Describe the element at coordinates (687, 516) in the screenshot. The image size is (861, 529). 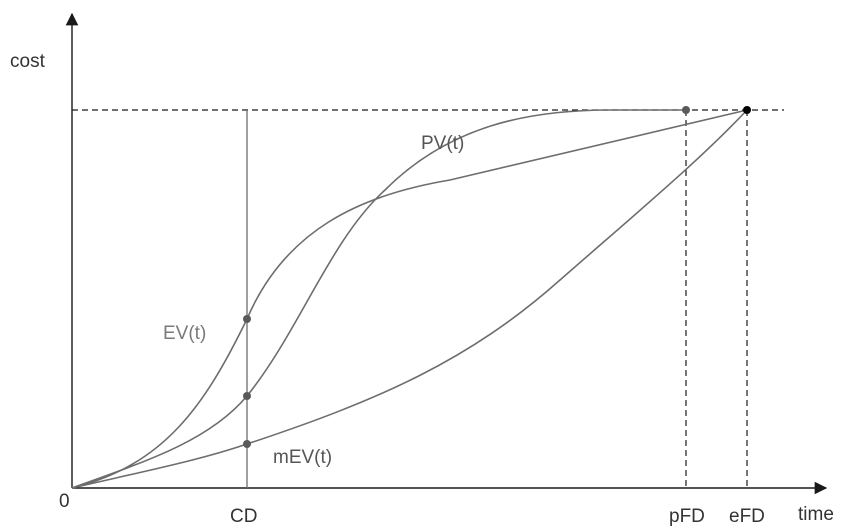
I see `pfd-label: pFD` at that location.